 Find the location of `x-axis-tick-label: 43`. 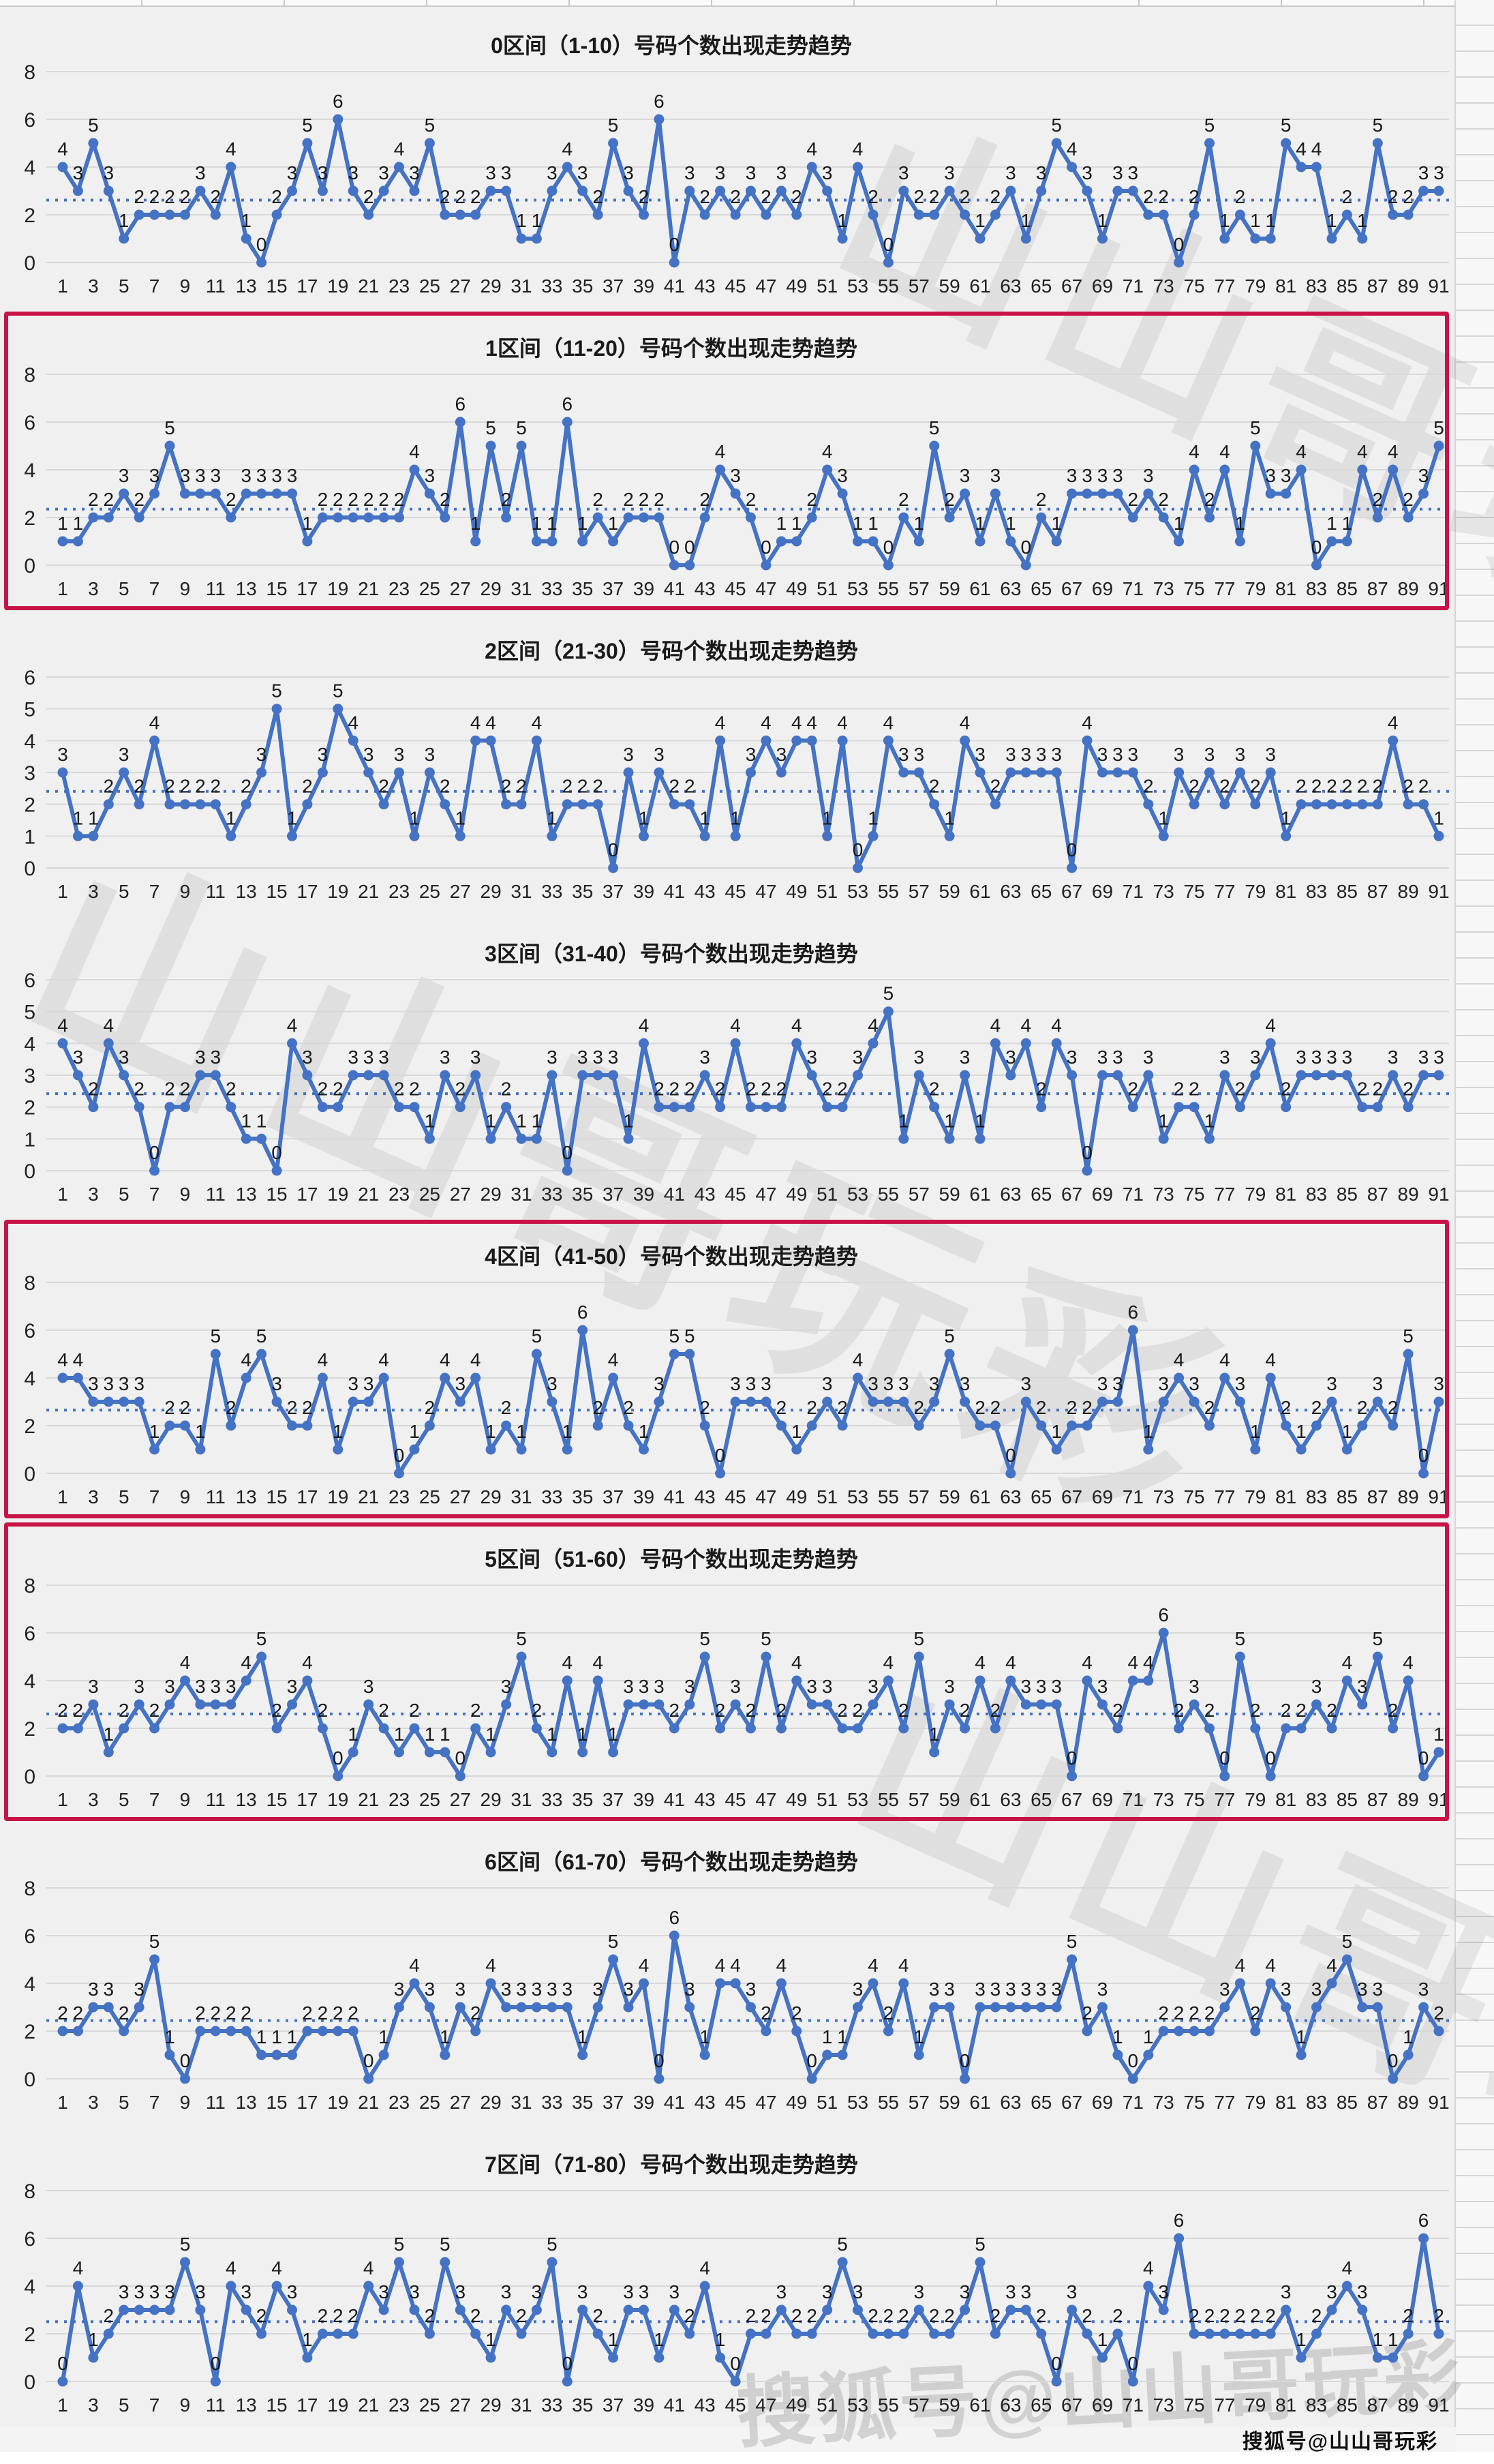

x-axis-tick-label: 43 is located at coordinates (705, 2103).